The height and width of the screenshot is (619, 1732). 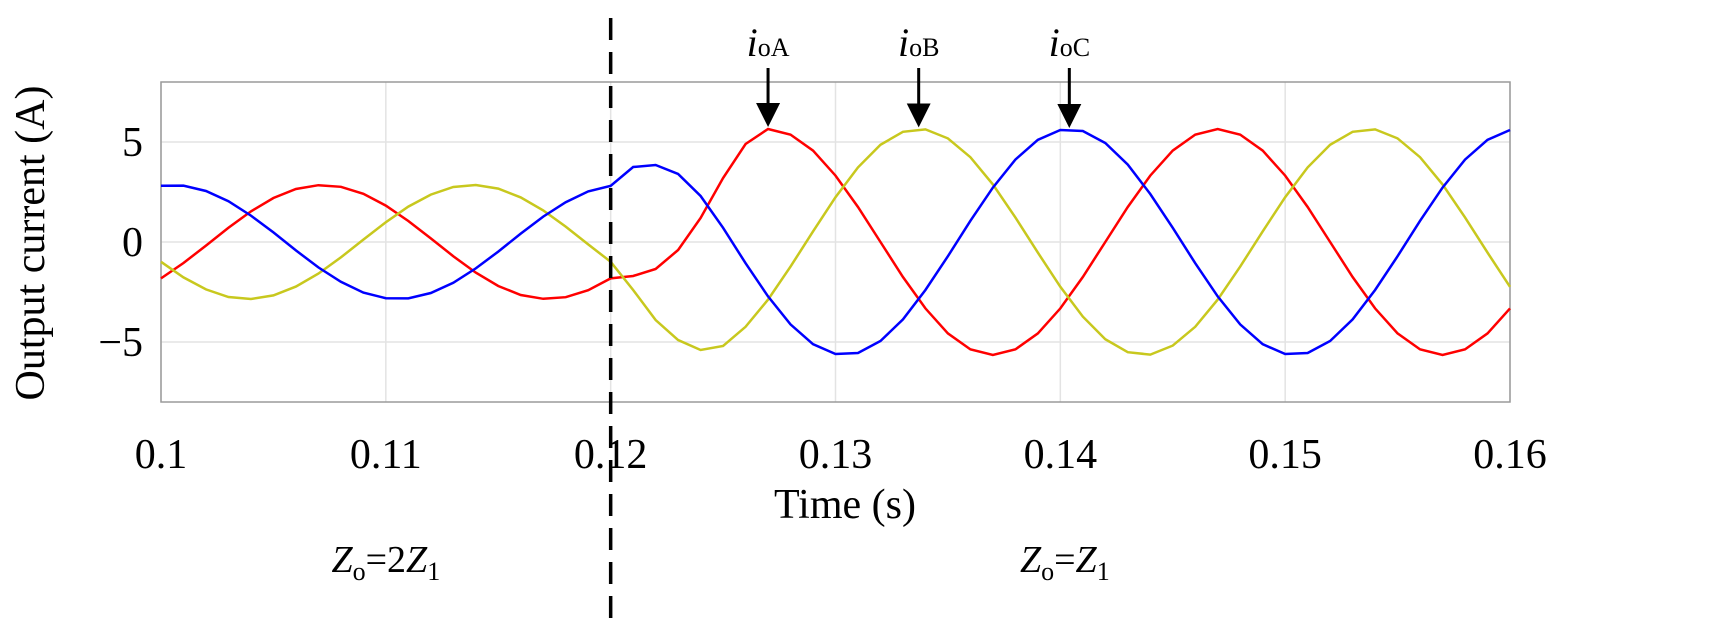 What do you see at coordinates (845, 505) in the screenshot?
I see `x-axis-label: Time (s)` at bounding box center [845, 505].